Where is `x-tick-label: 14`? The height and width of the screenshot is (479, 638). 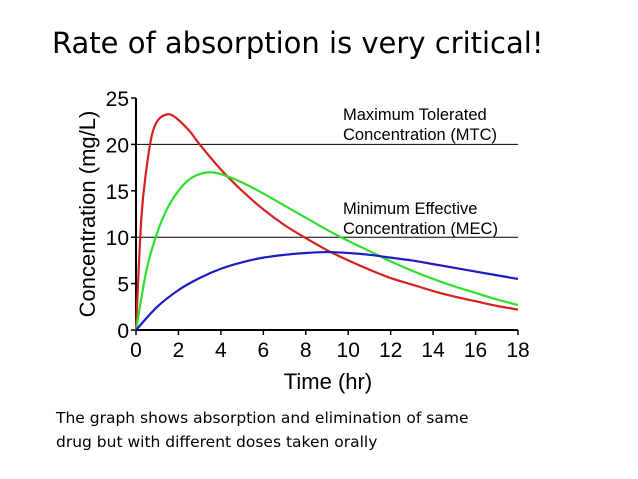
x-tick-label: 14 is located at coordinates (433, 350).